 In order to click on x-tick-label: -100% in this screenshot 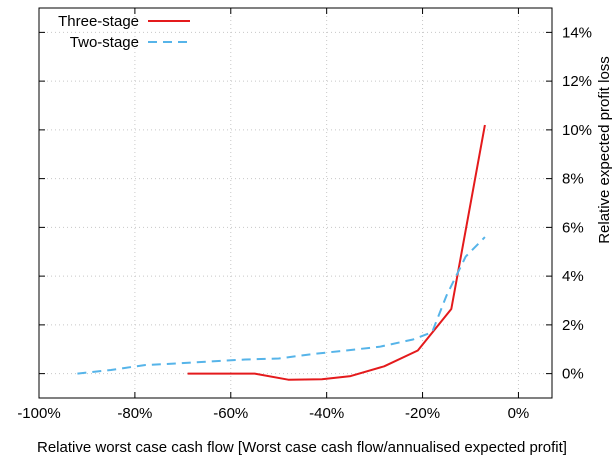, I will do `click(38, 413)`.